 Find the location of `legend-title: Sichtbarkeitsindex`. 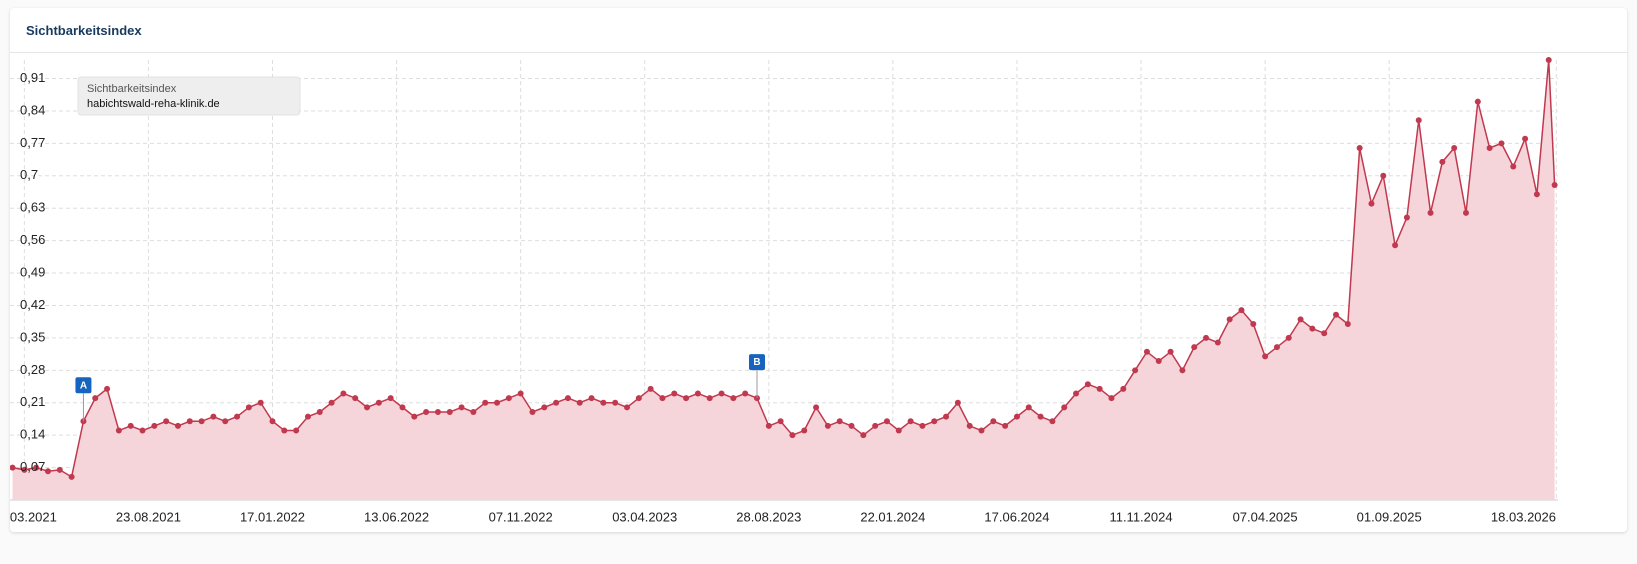

legend-title: Sichtbarkeitsindex is located at coordinates (132, 89).